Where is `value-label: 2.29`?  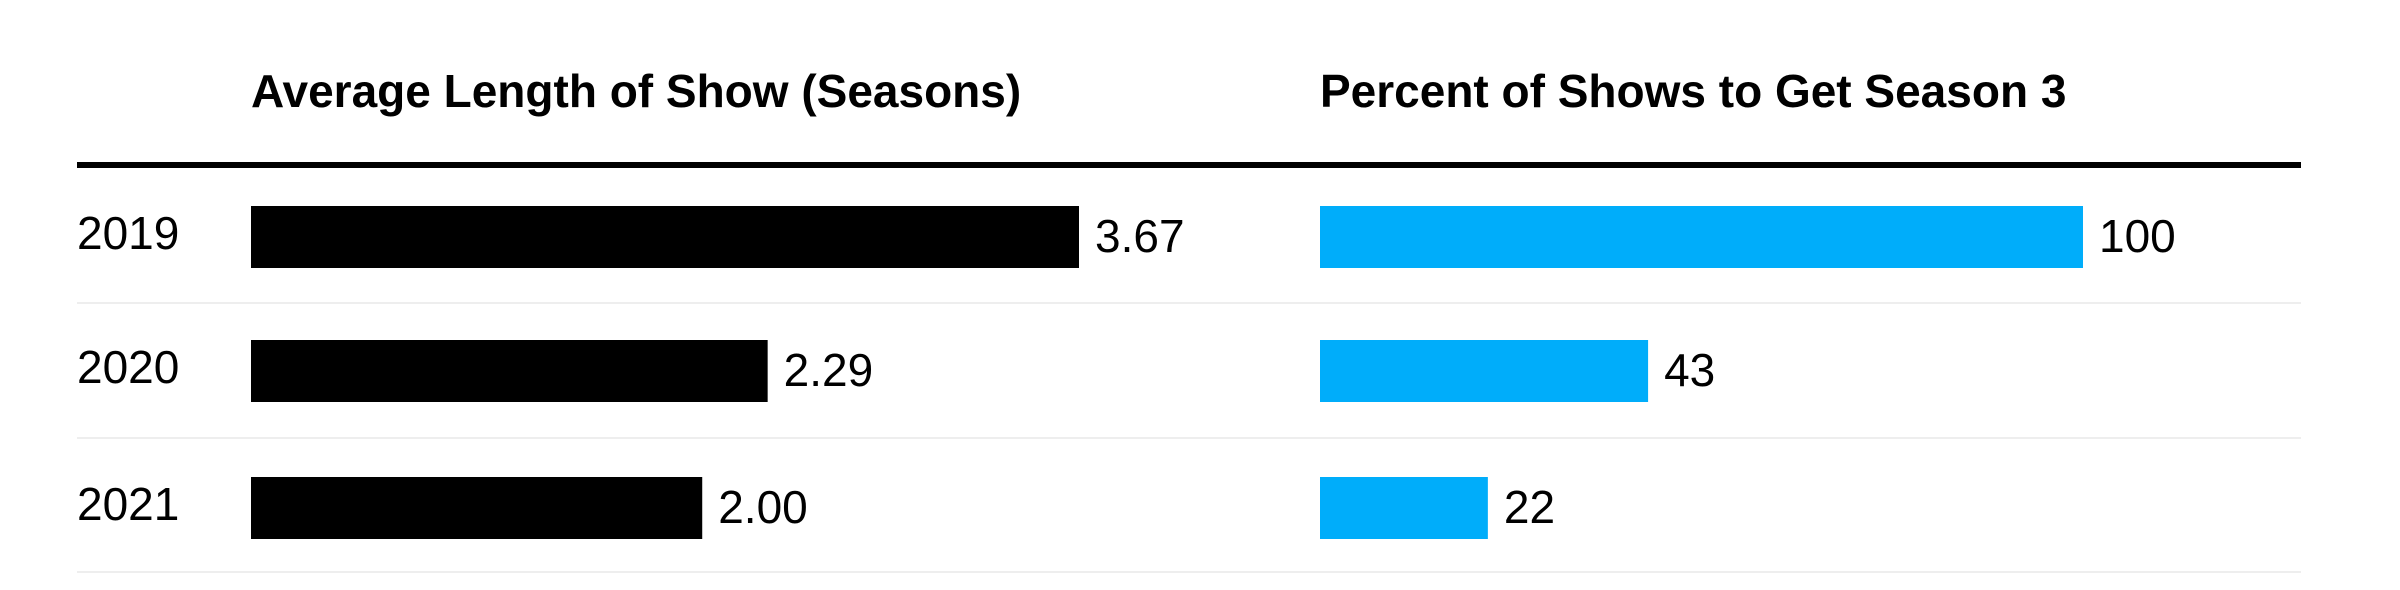
value-label: 2.29 is located at coordinates (829, 370).